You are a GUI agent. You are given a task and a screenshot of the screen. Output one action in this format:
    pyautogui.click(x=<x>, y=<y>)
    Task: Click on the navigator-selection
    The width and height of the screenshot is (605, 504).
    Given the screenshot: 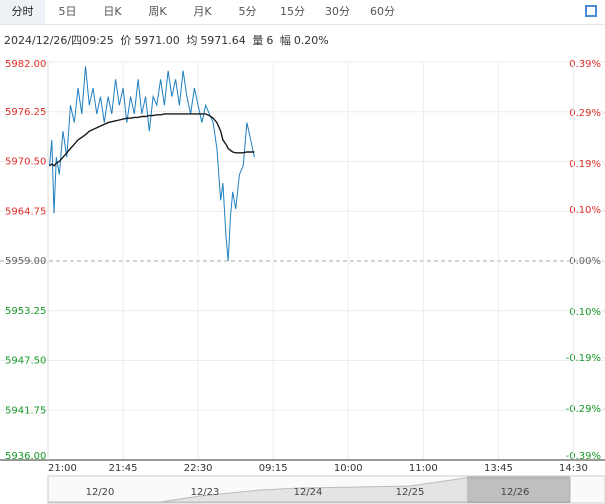 What is the action you would take?
    pyautogui.click(x=518, y=489)
    